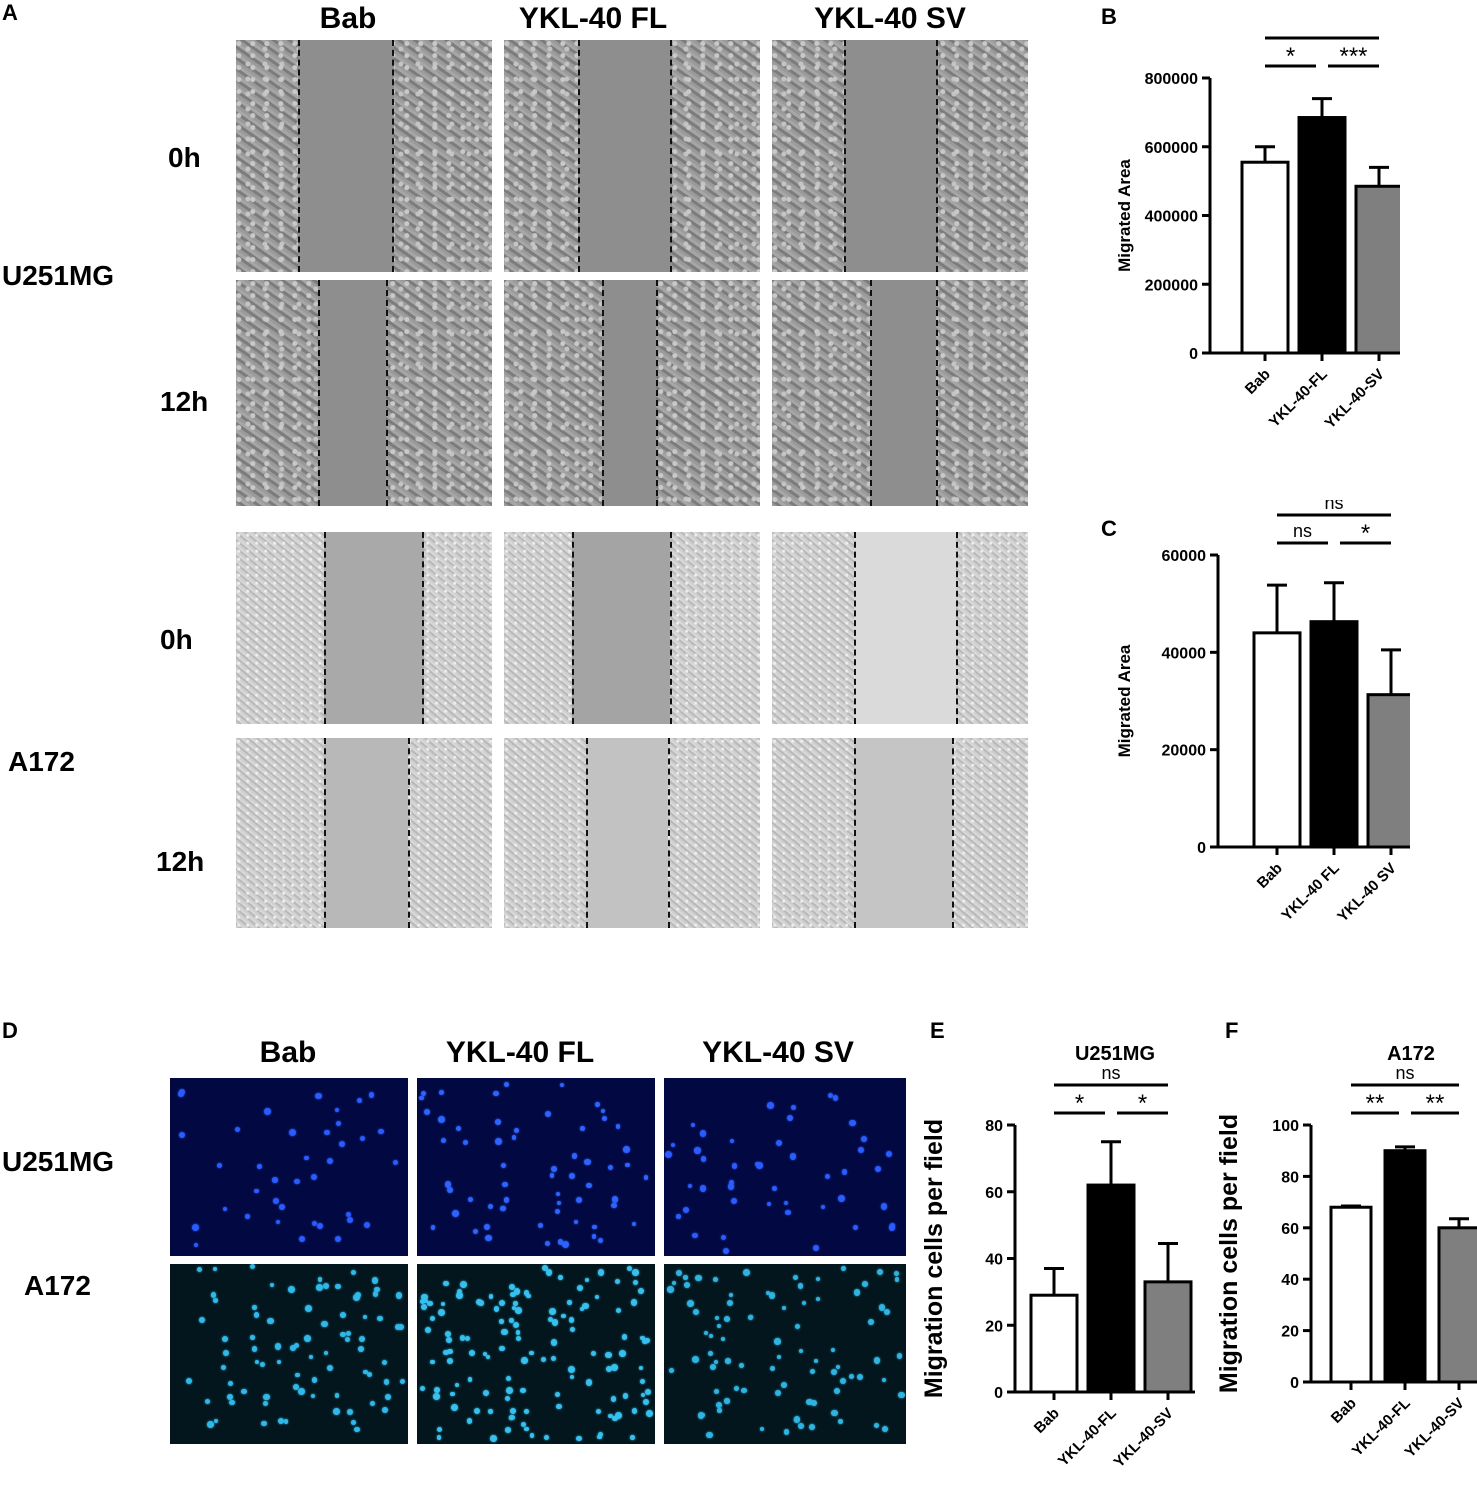  Describe the element at coordinates (288, 1052) in the screenshot. I see `panel-d-col-bab: Bab` at that location.